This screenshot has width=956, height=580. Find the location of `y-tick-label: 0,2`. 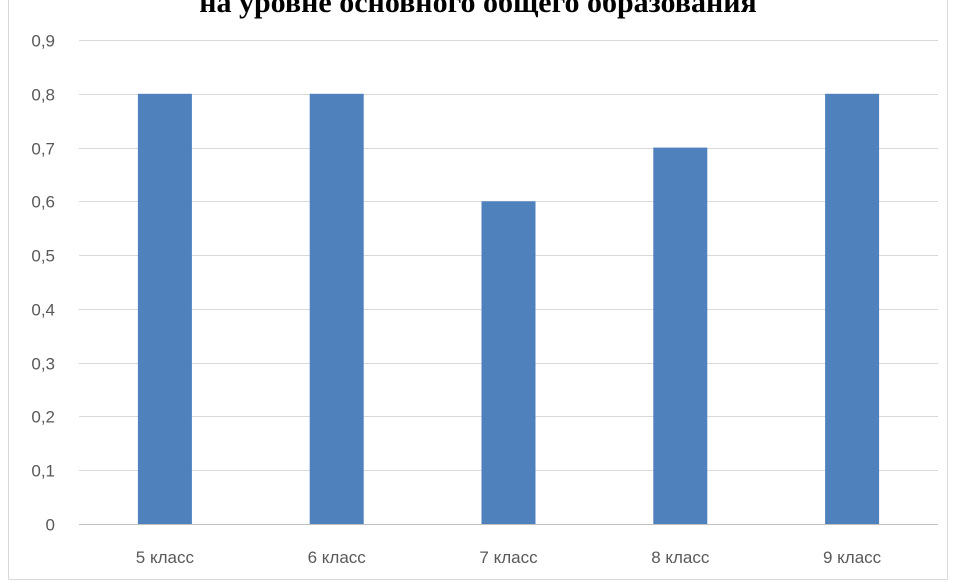

y-tick-label: 0,2 is located at coordinates (43, 417).